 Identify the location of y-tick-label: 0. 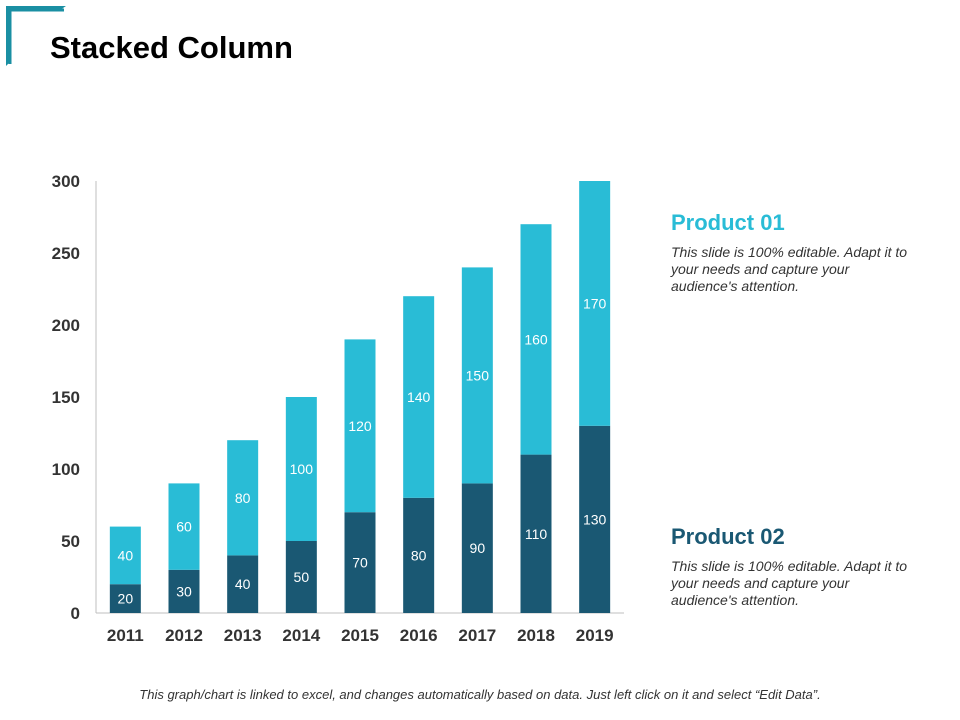
(75, 613).